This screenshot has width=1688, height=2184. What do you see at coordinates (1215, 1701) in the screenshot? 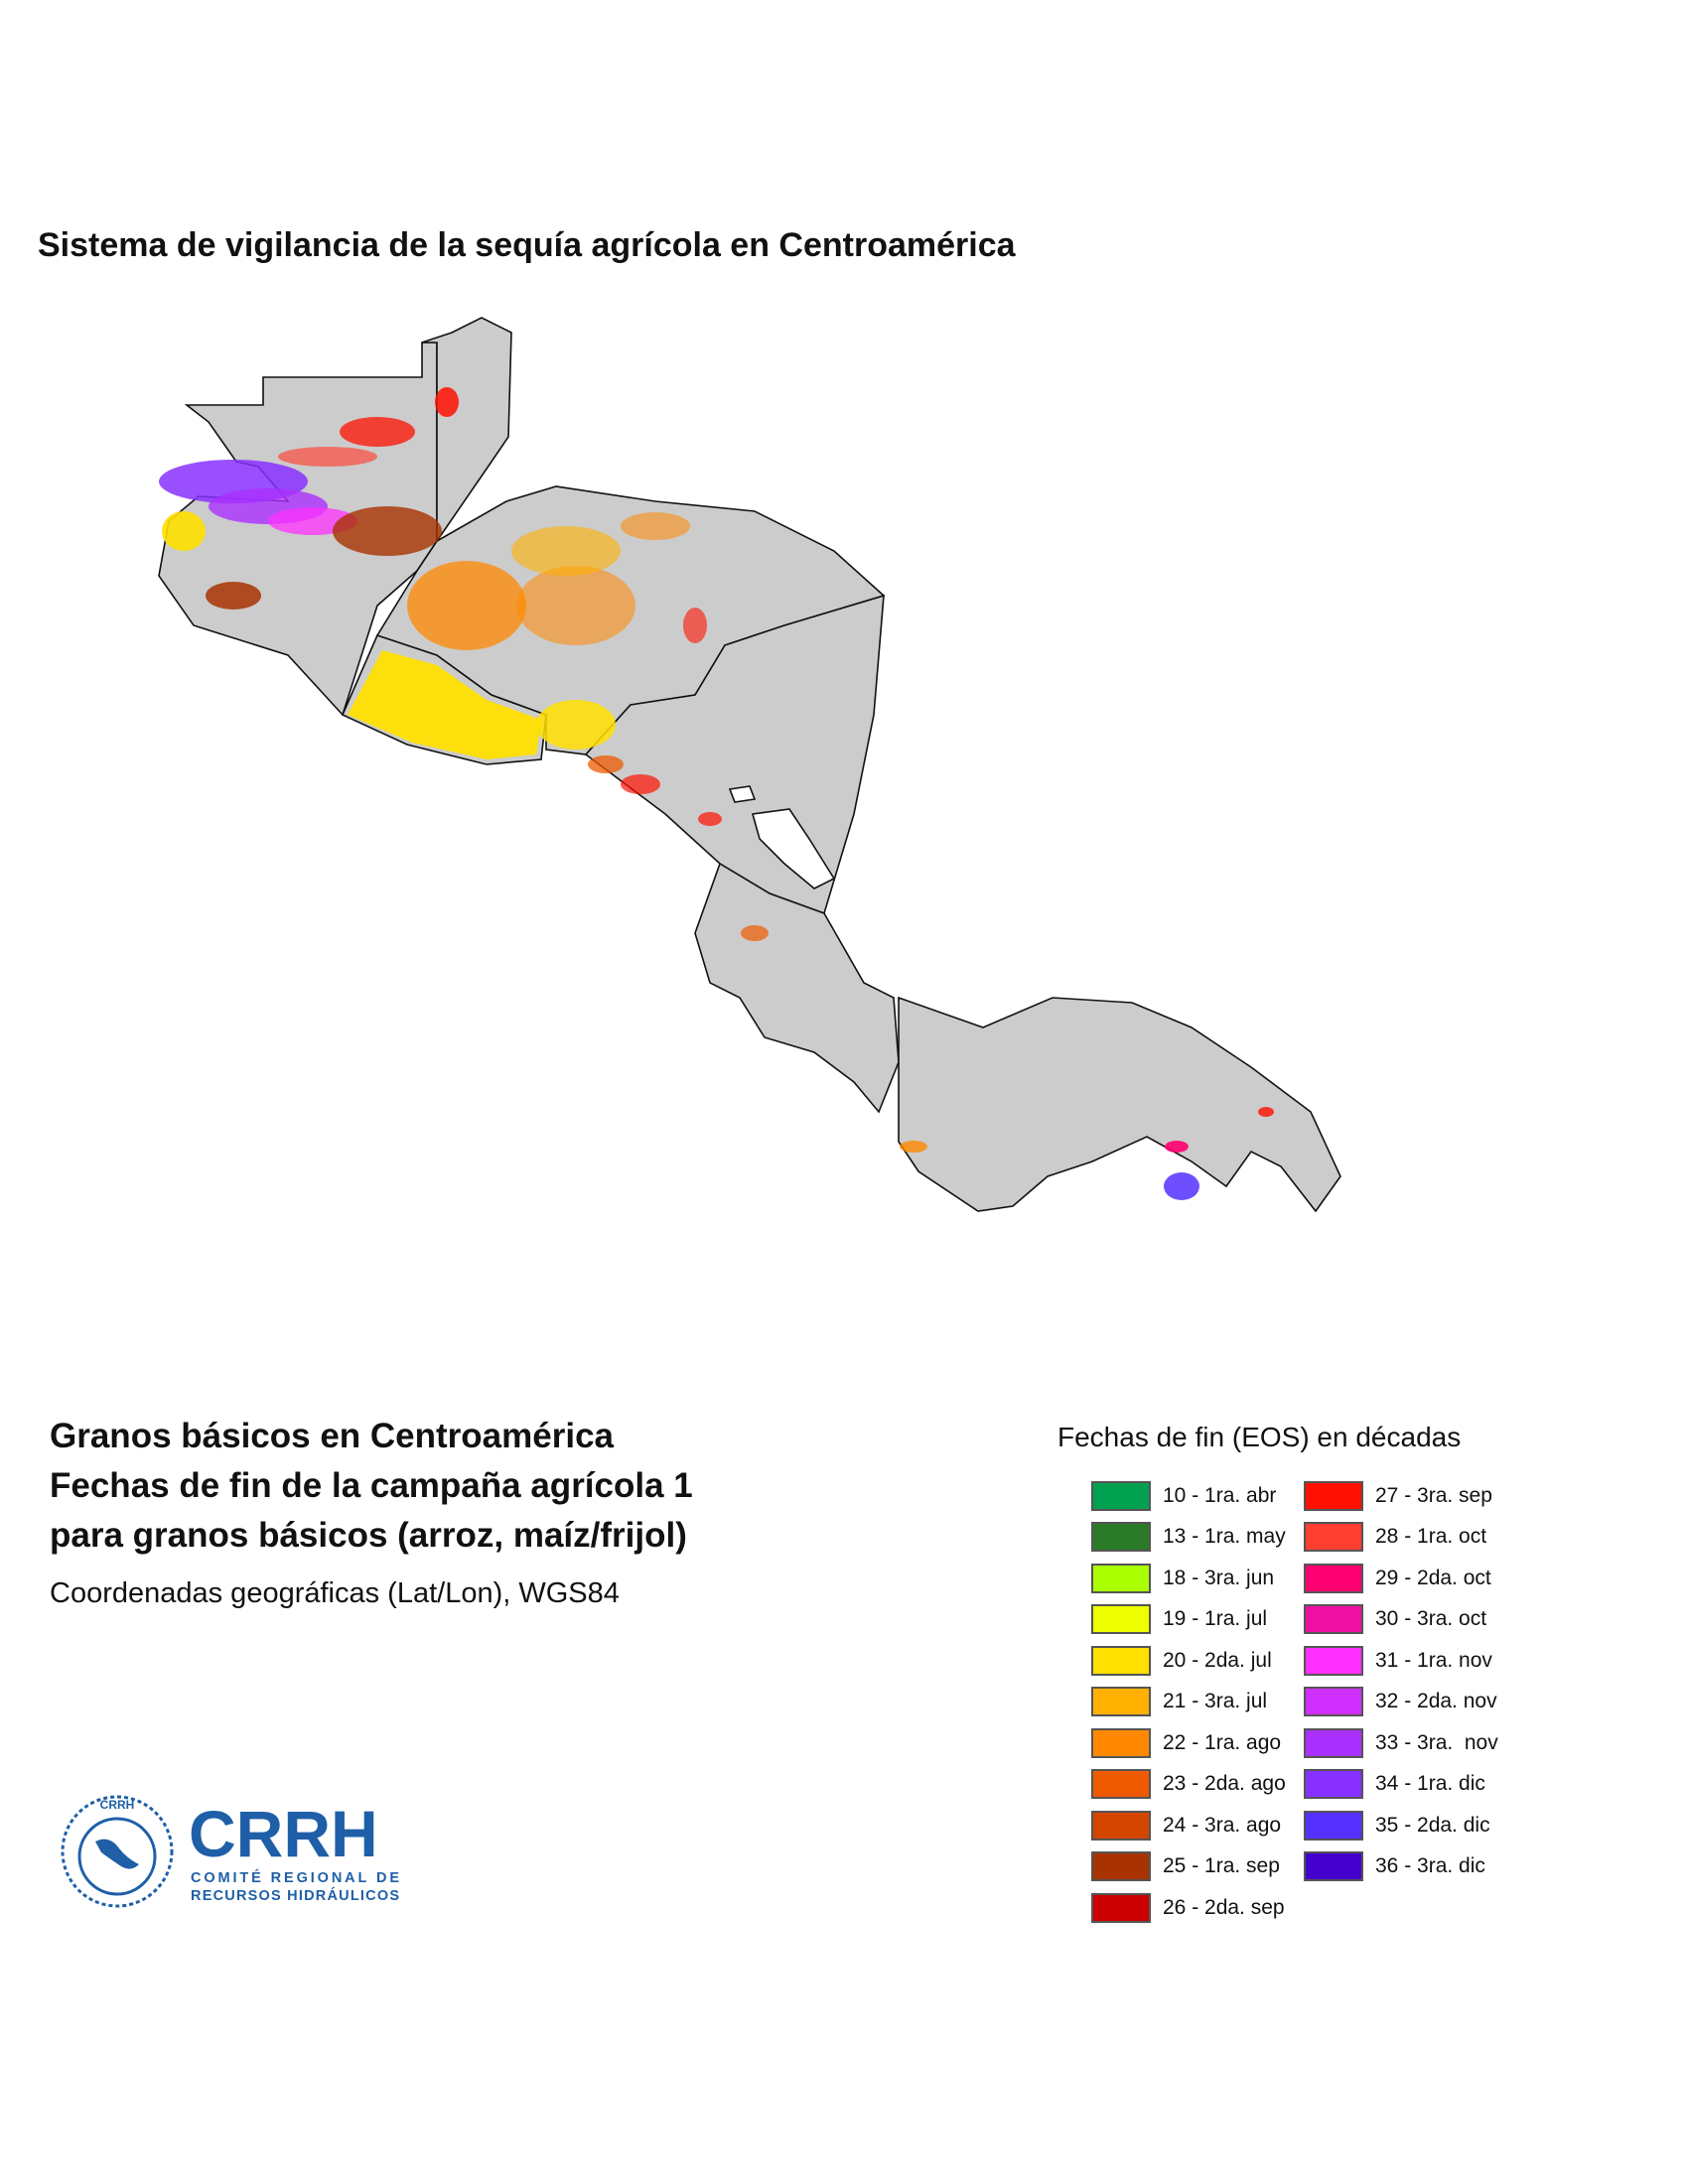
I see `legend-label: 21 - 3ra. jul` at bounding box center [1215, 1701].